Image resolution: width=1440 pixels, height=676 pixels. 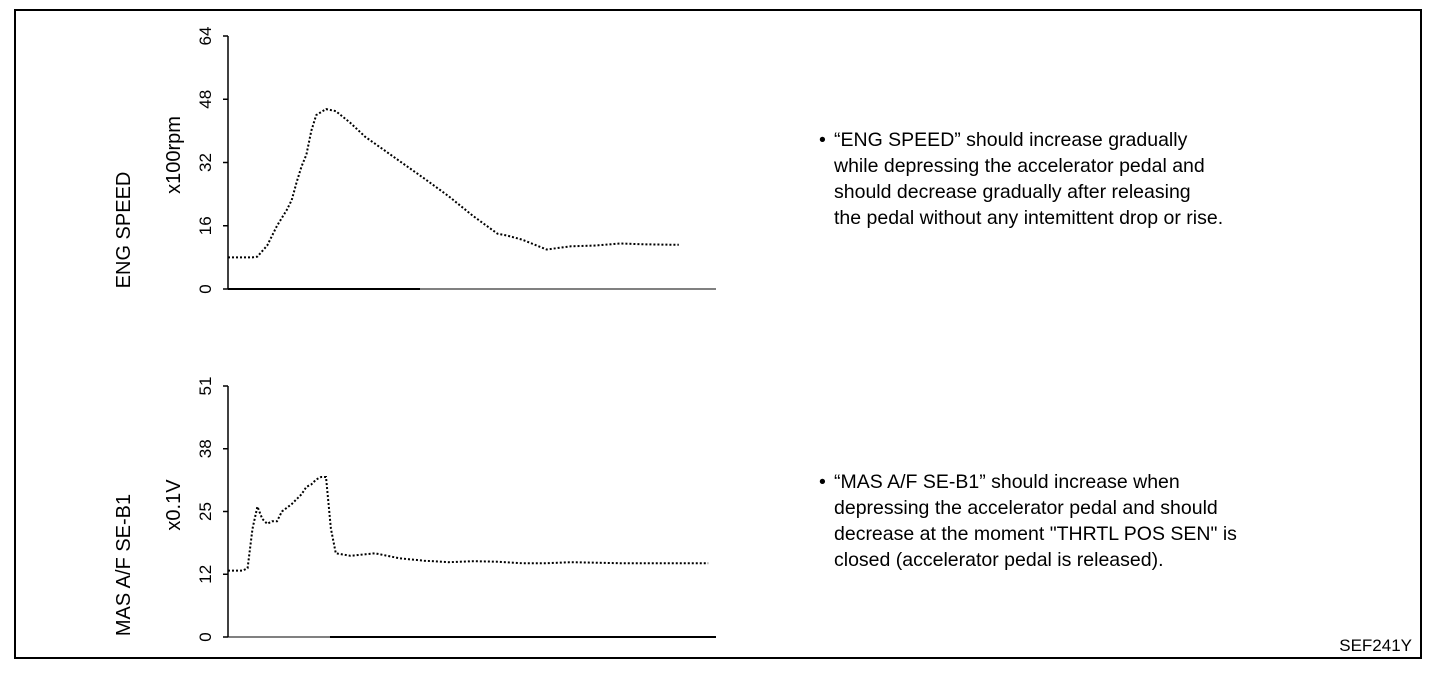 I want to click on mas-af-y-ticks: 0 12 25 38 51, so click(x=212, y=509).